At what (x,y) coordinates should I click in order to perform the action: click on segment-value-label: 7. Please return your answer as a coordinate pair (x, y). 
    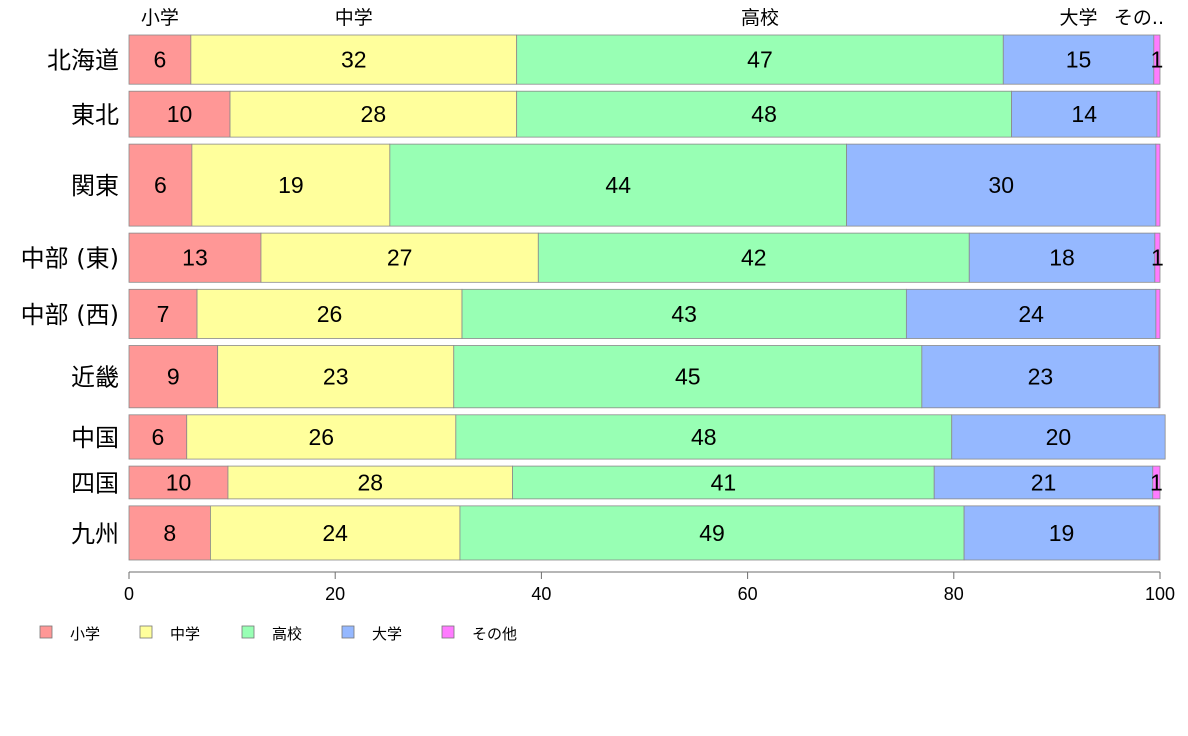
    Looking at the image, I should click on (163, 314).